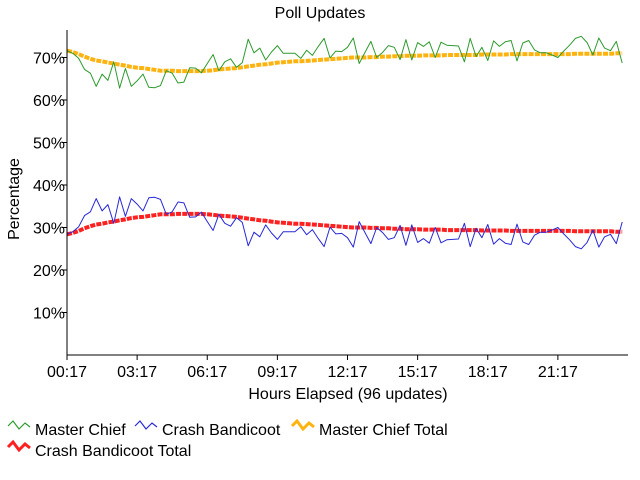 This screenshot has height=480, width=640. I want to click on legend-item-master-chief: Master Chief, so click(66, 429).